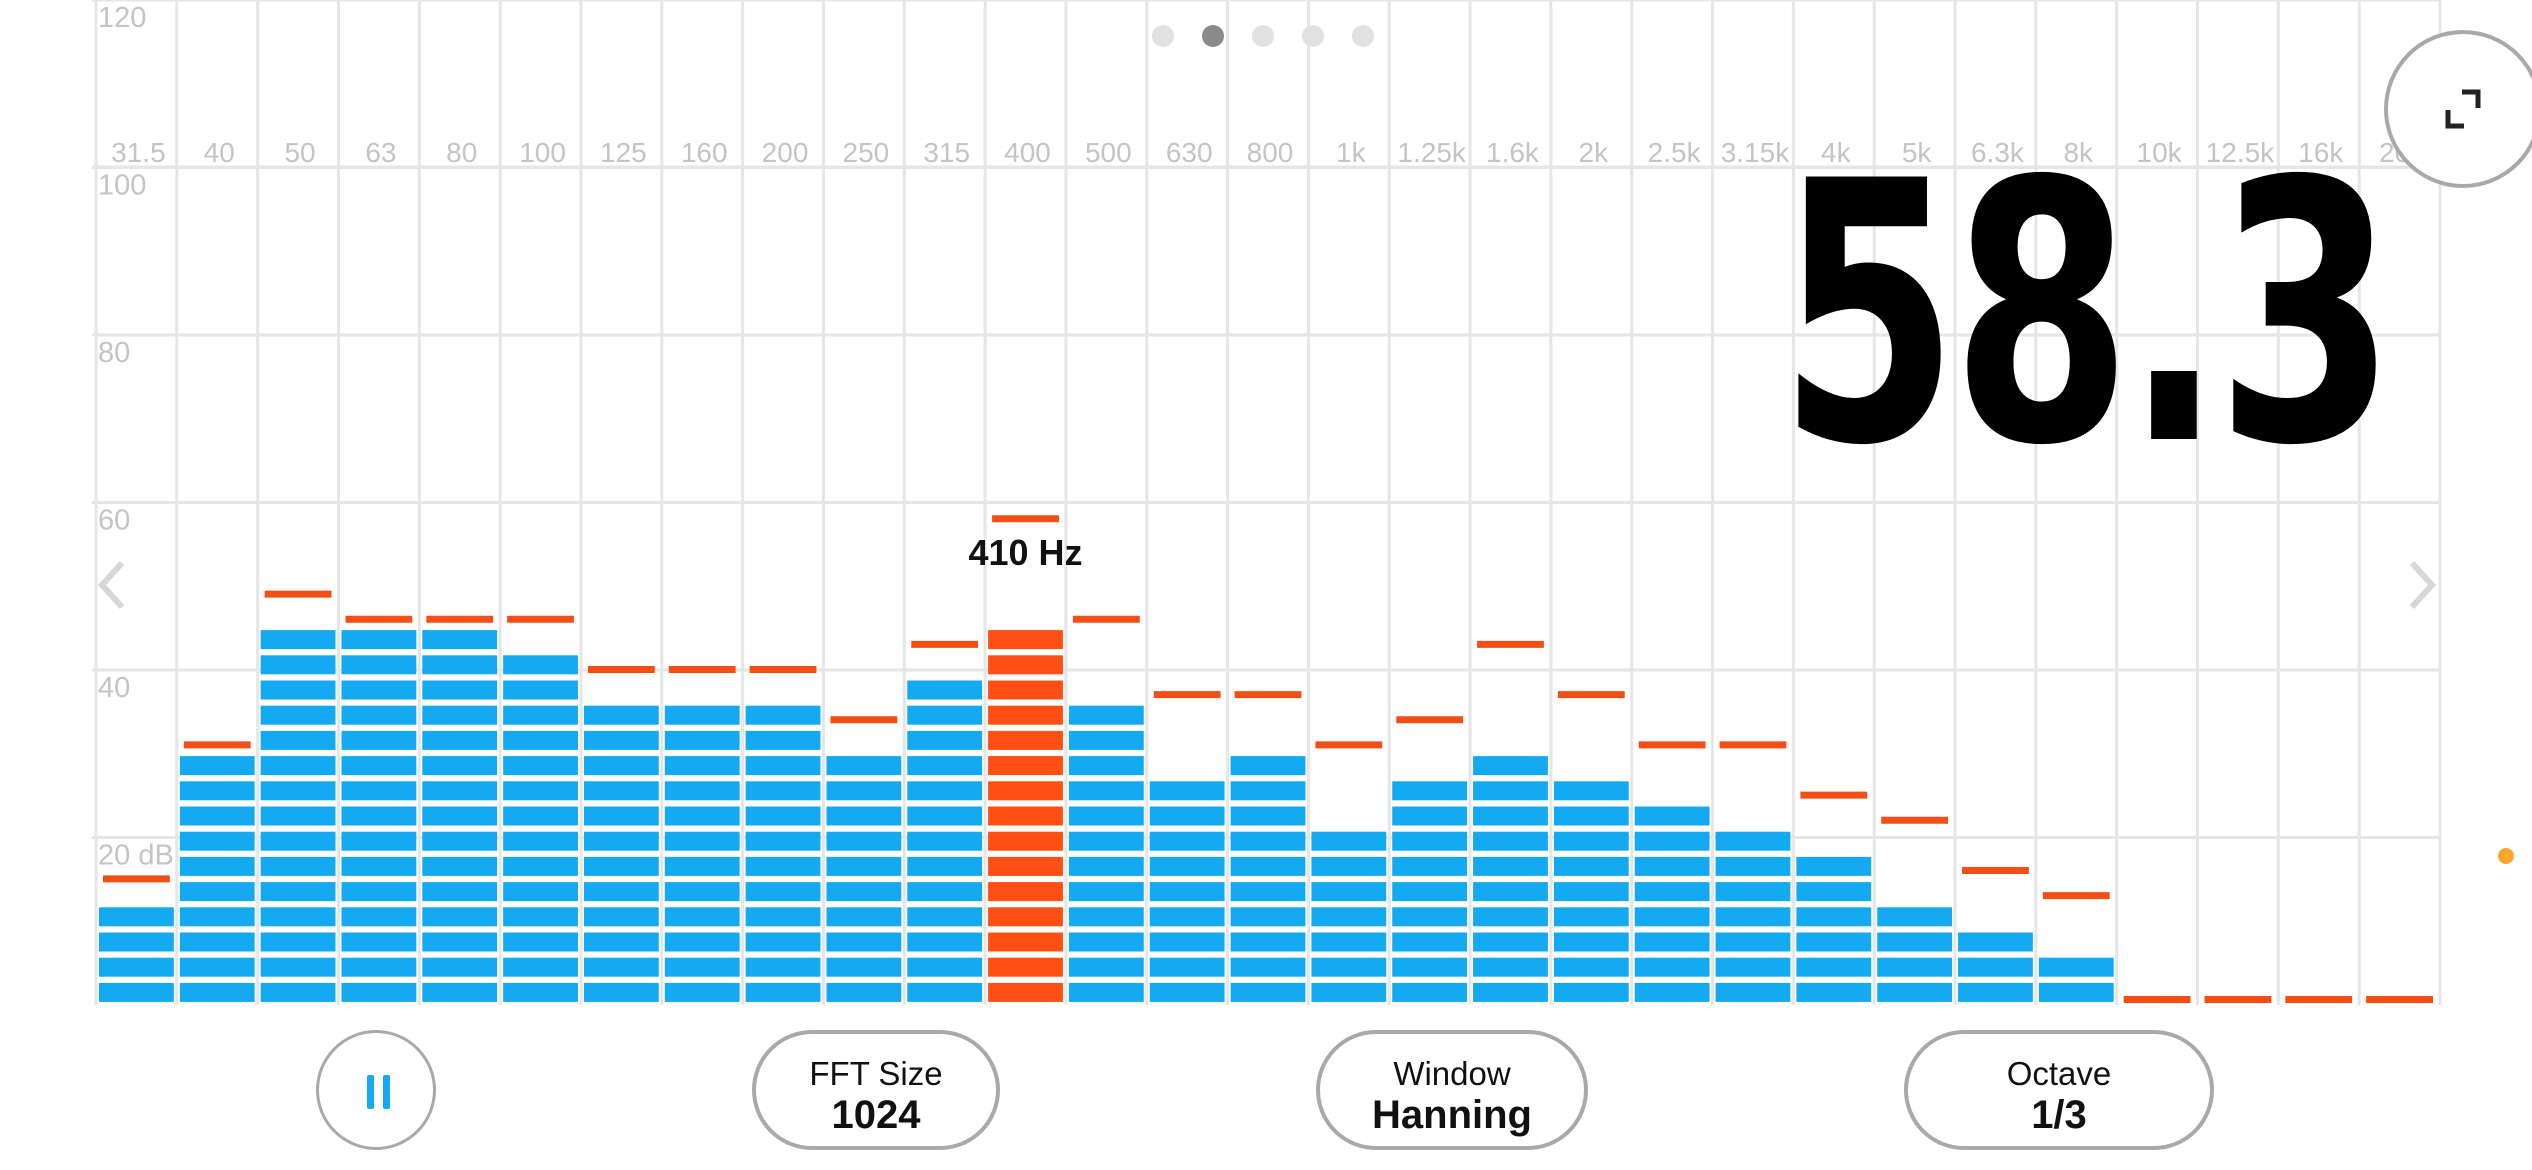  I want to click on window-button: Window Hanning, so click(1452, 1090).